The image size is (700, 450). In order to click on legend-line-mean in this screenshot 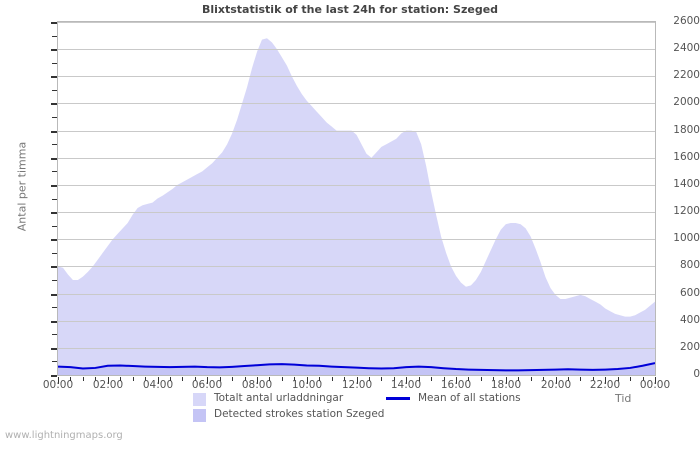, I will do `click(398, 398)`.